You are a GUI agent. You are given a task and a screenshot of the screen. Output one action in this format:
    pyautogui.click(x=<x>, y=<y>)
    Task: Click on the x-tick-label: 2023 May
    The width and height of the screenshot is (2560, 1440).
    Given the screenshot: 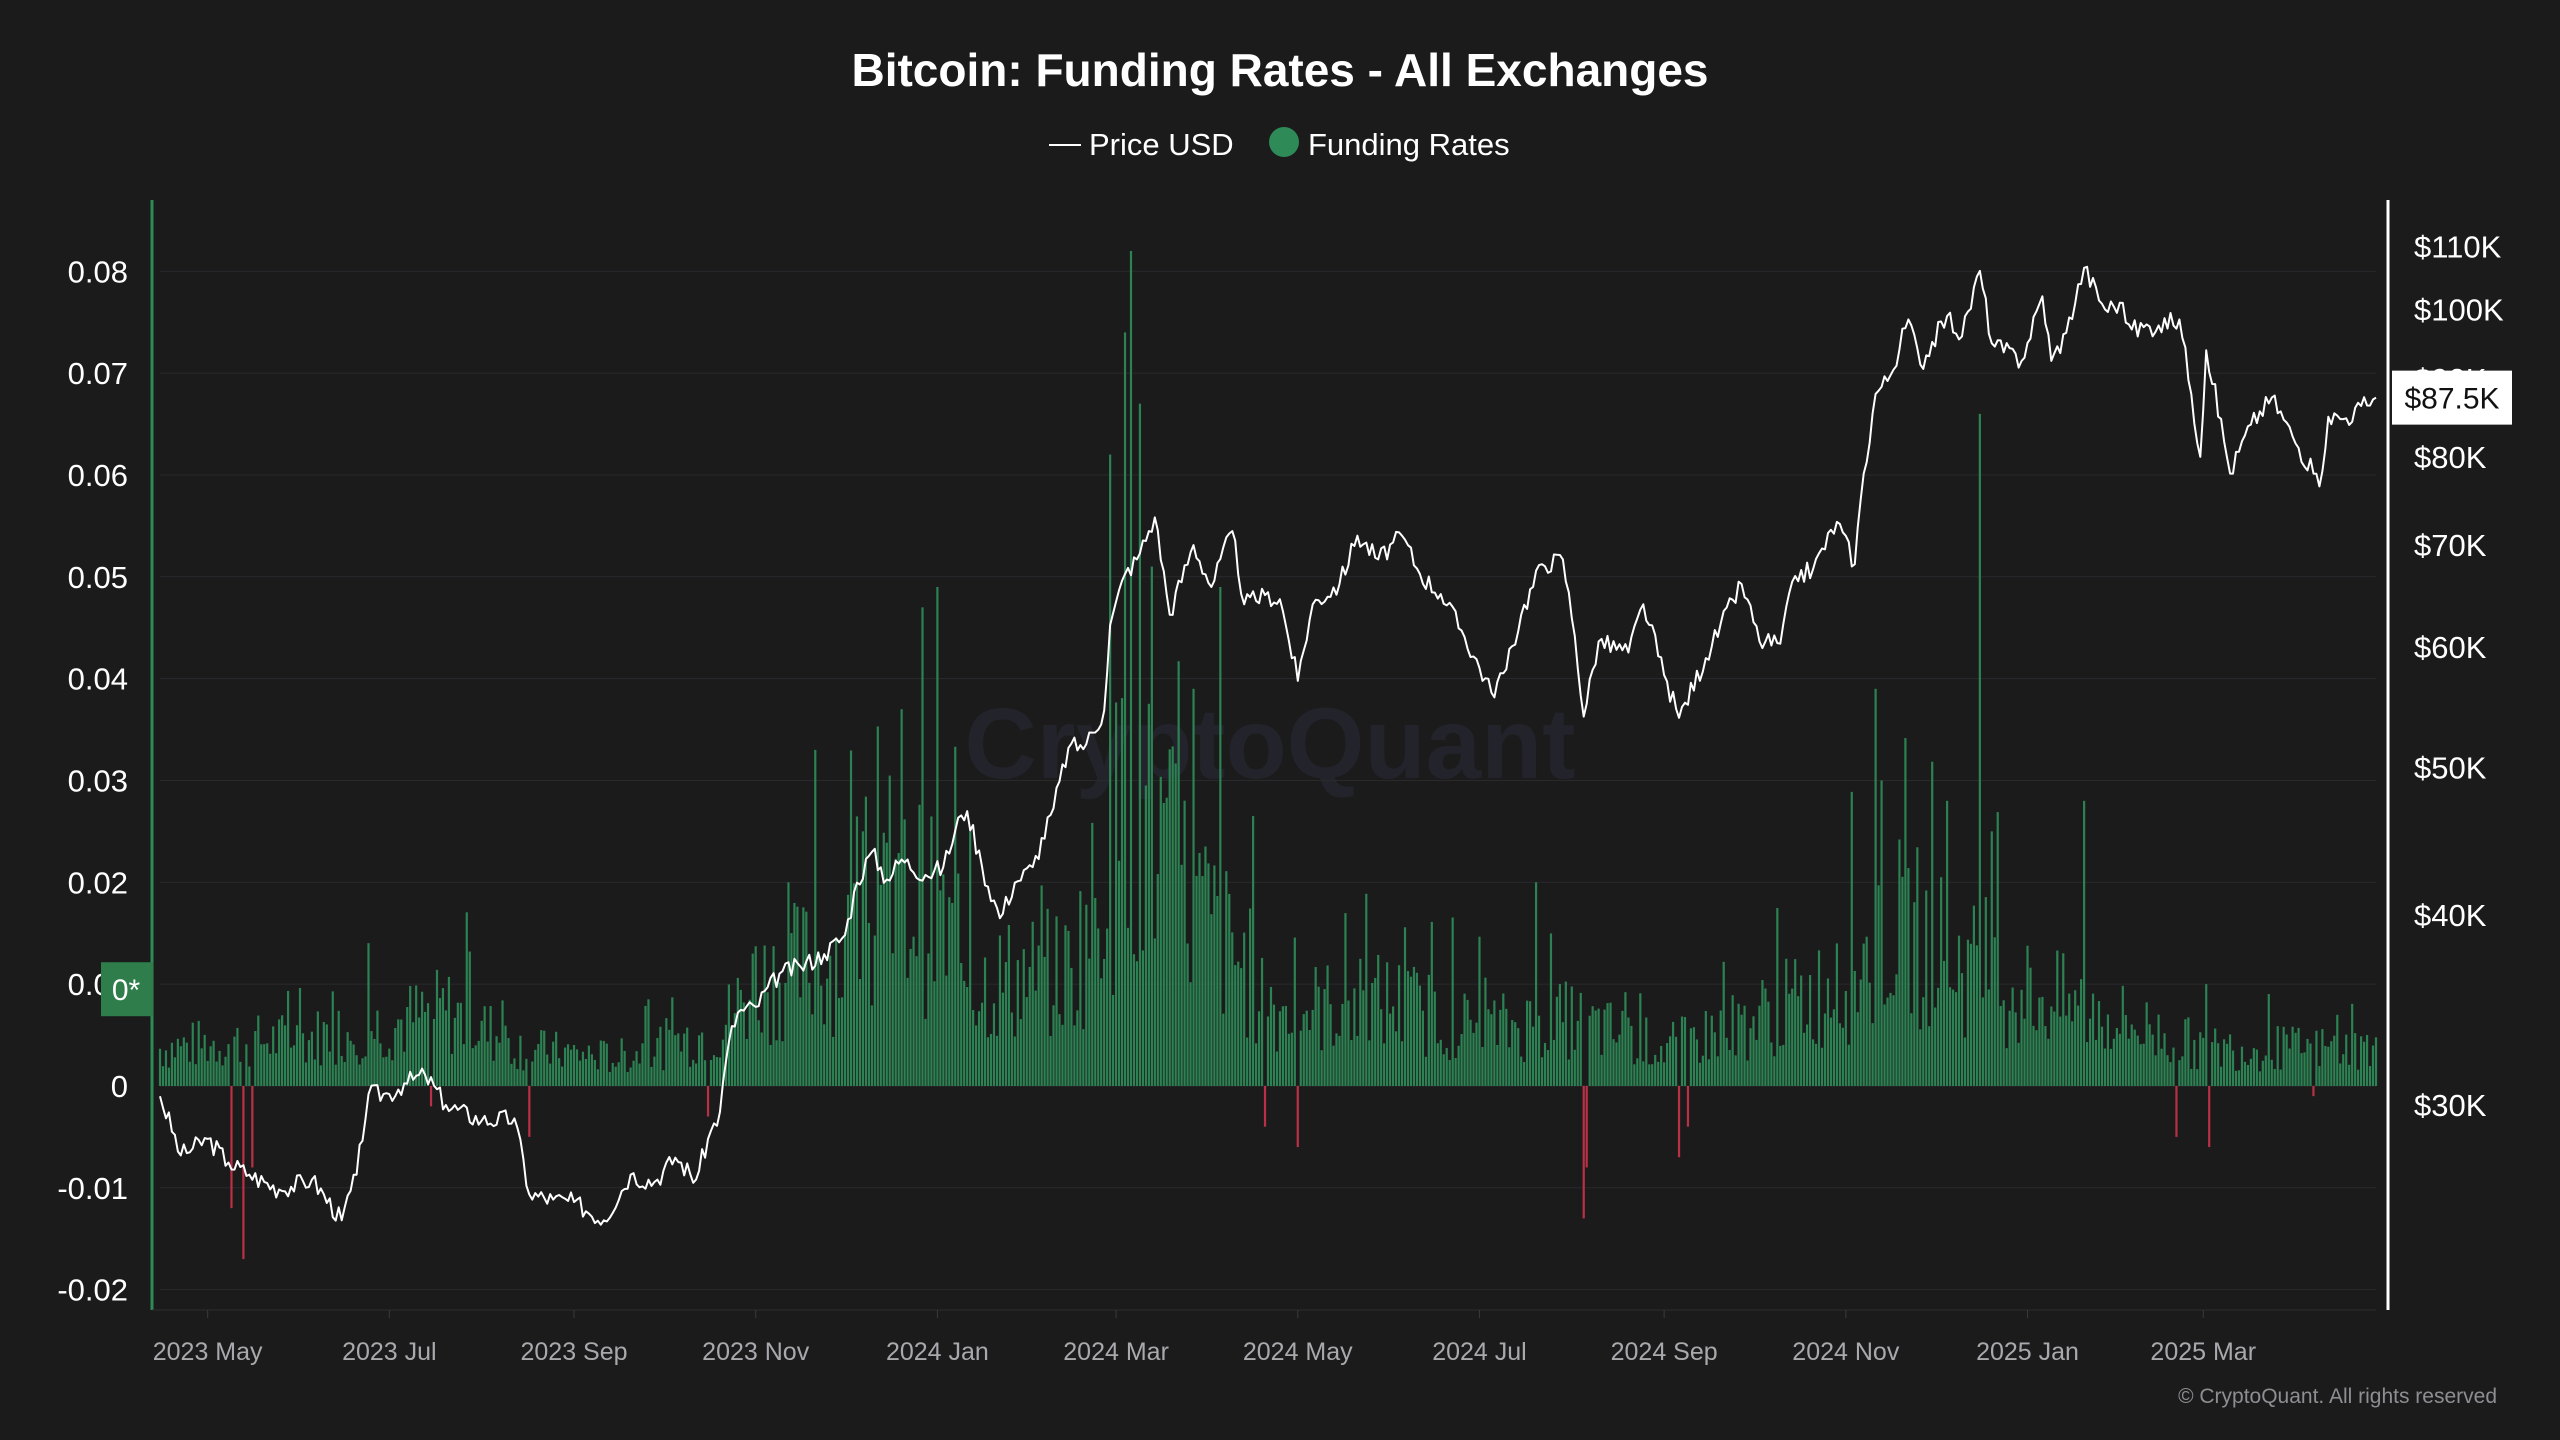 What is the action you would take?
    pyautogui.click(x=208, y=1352)
    